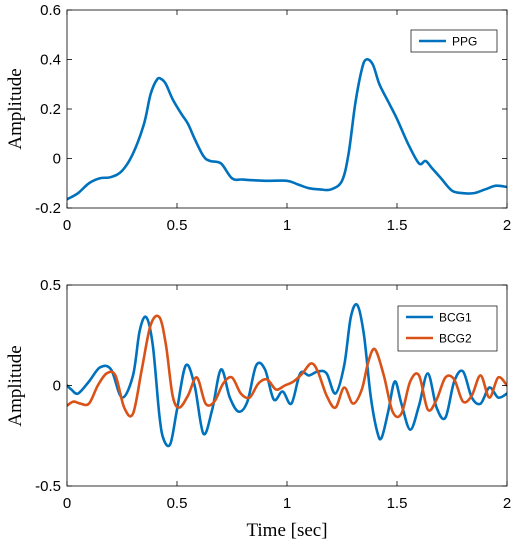  I want to click on y-tick-label: 0.4, so click(50, 60).